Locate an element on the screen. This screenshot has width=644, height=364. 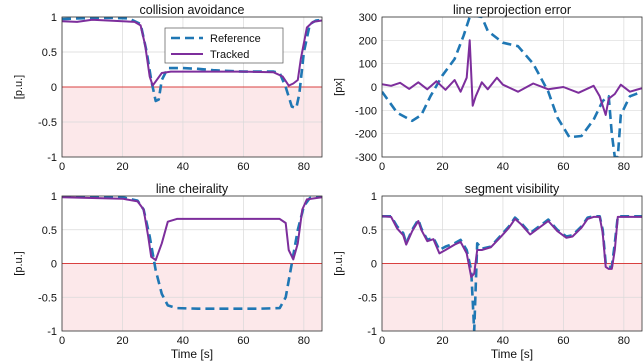
y-tick-label: 300 is located at coordinates (368, 18).